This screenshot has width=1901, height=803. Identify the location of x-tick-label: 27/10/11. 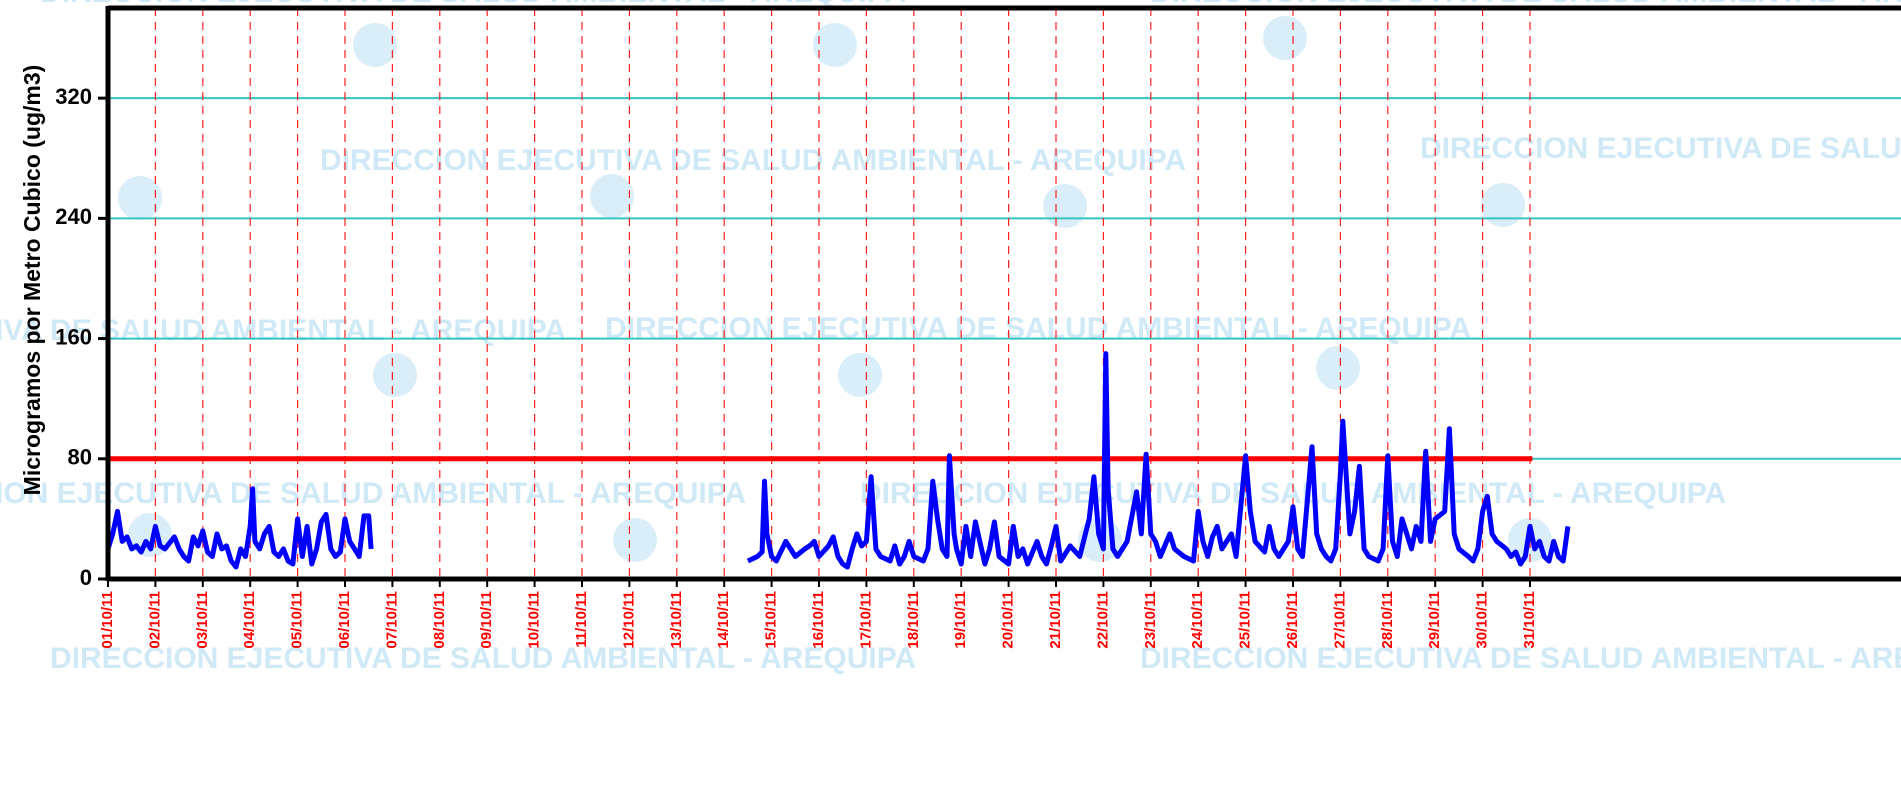
(1339, 620).